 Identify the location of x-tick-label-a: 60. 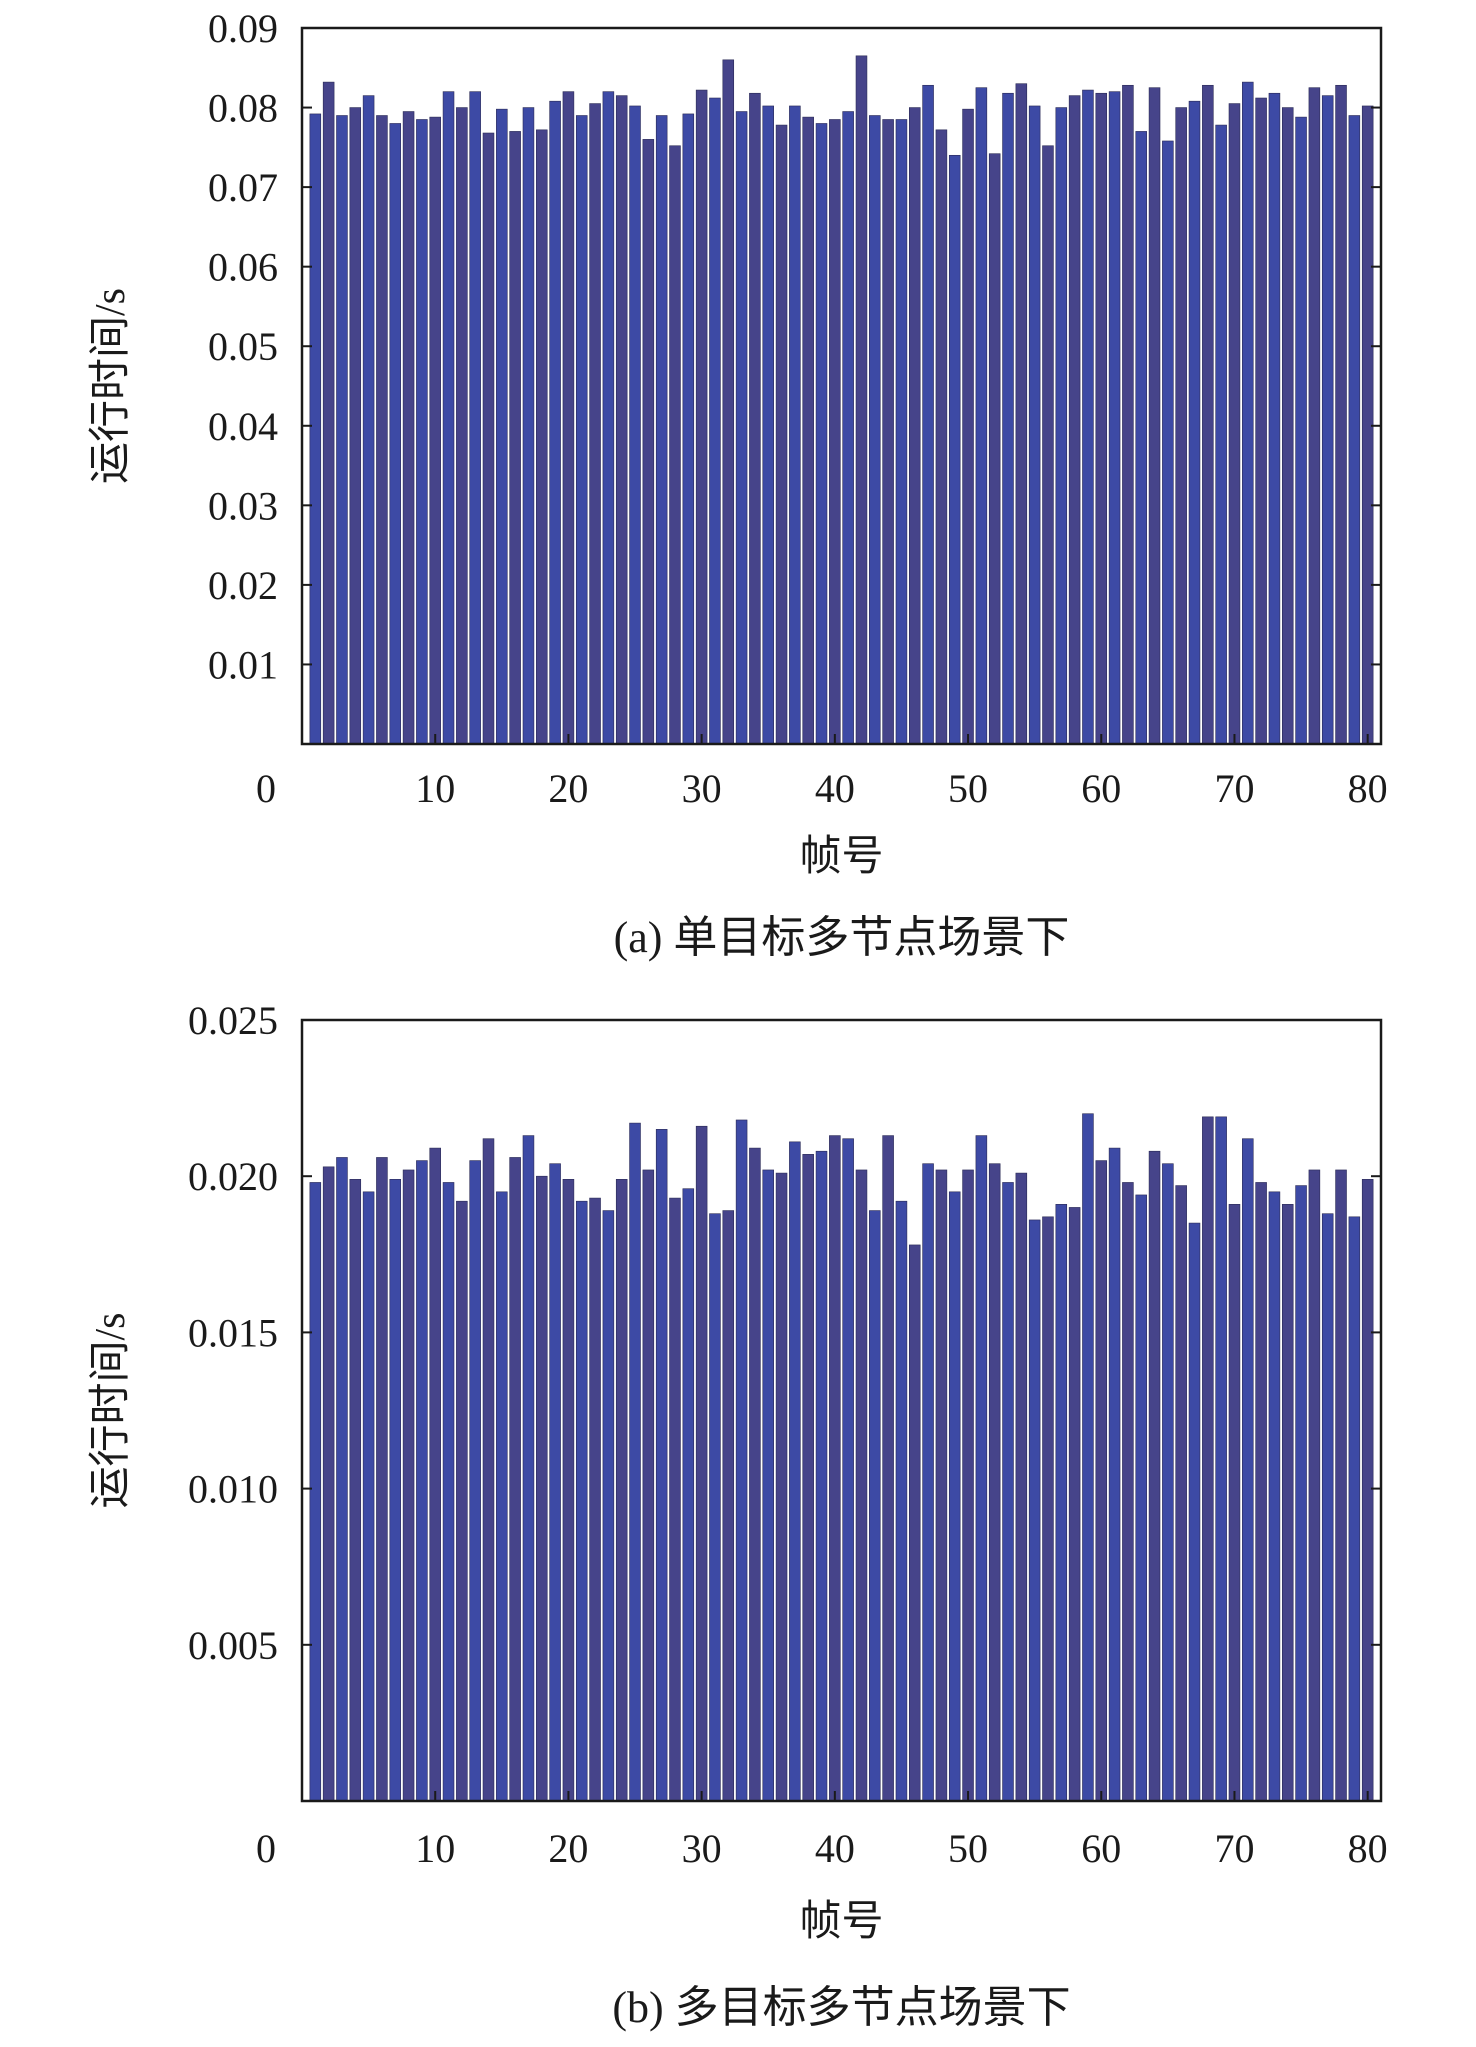
(1101, 788).